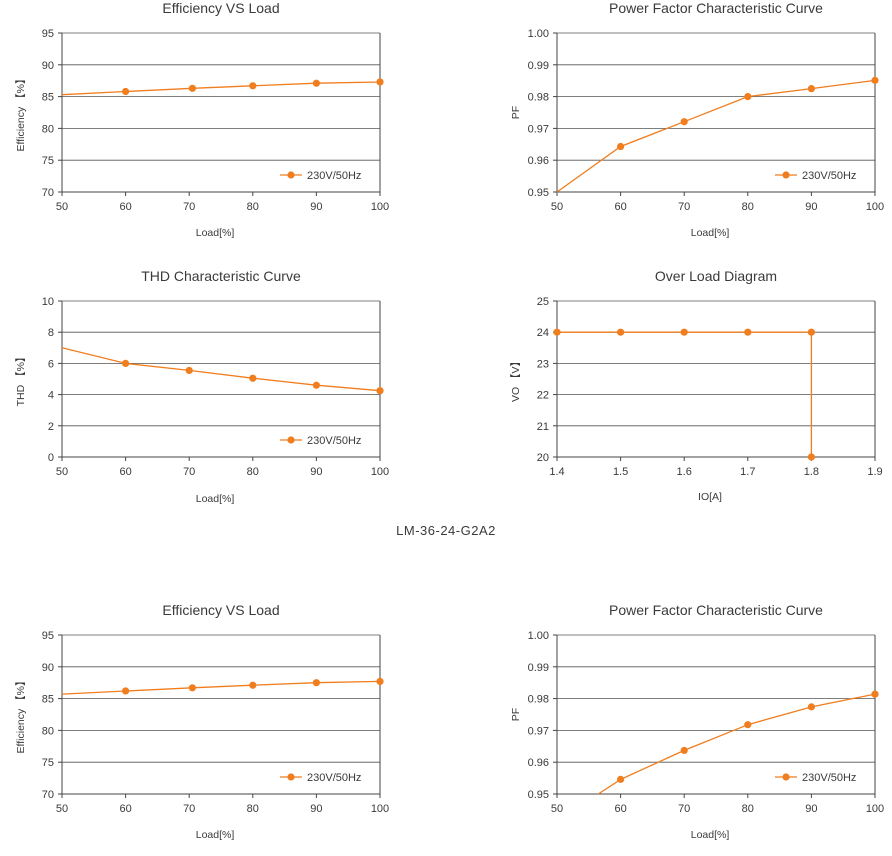  What do you see at coordinates (48, 98) in the screenshot?
I see `y-tick-label: 85` at bounding box center [48, 98].